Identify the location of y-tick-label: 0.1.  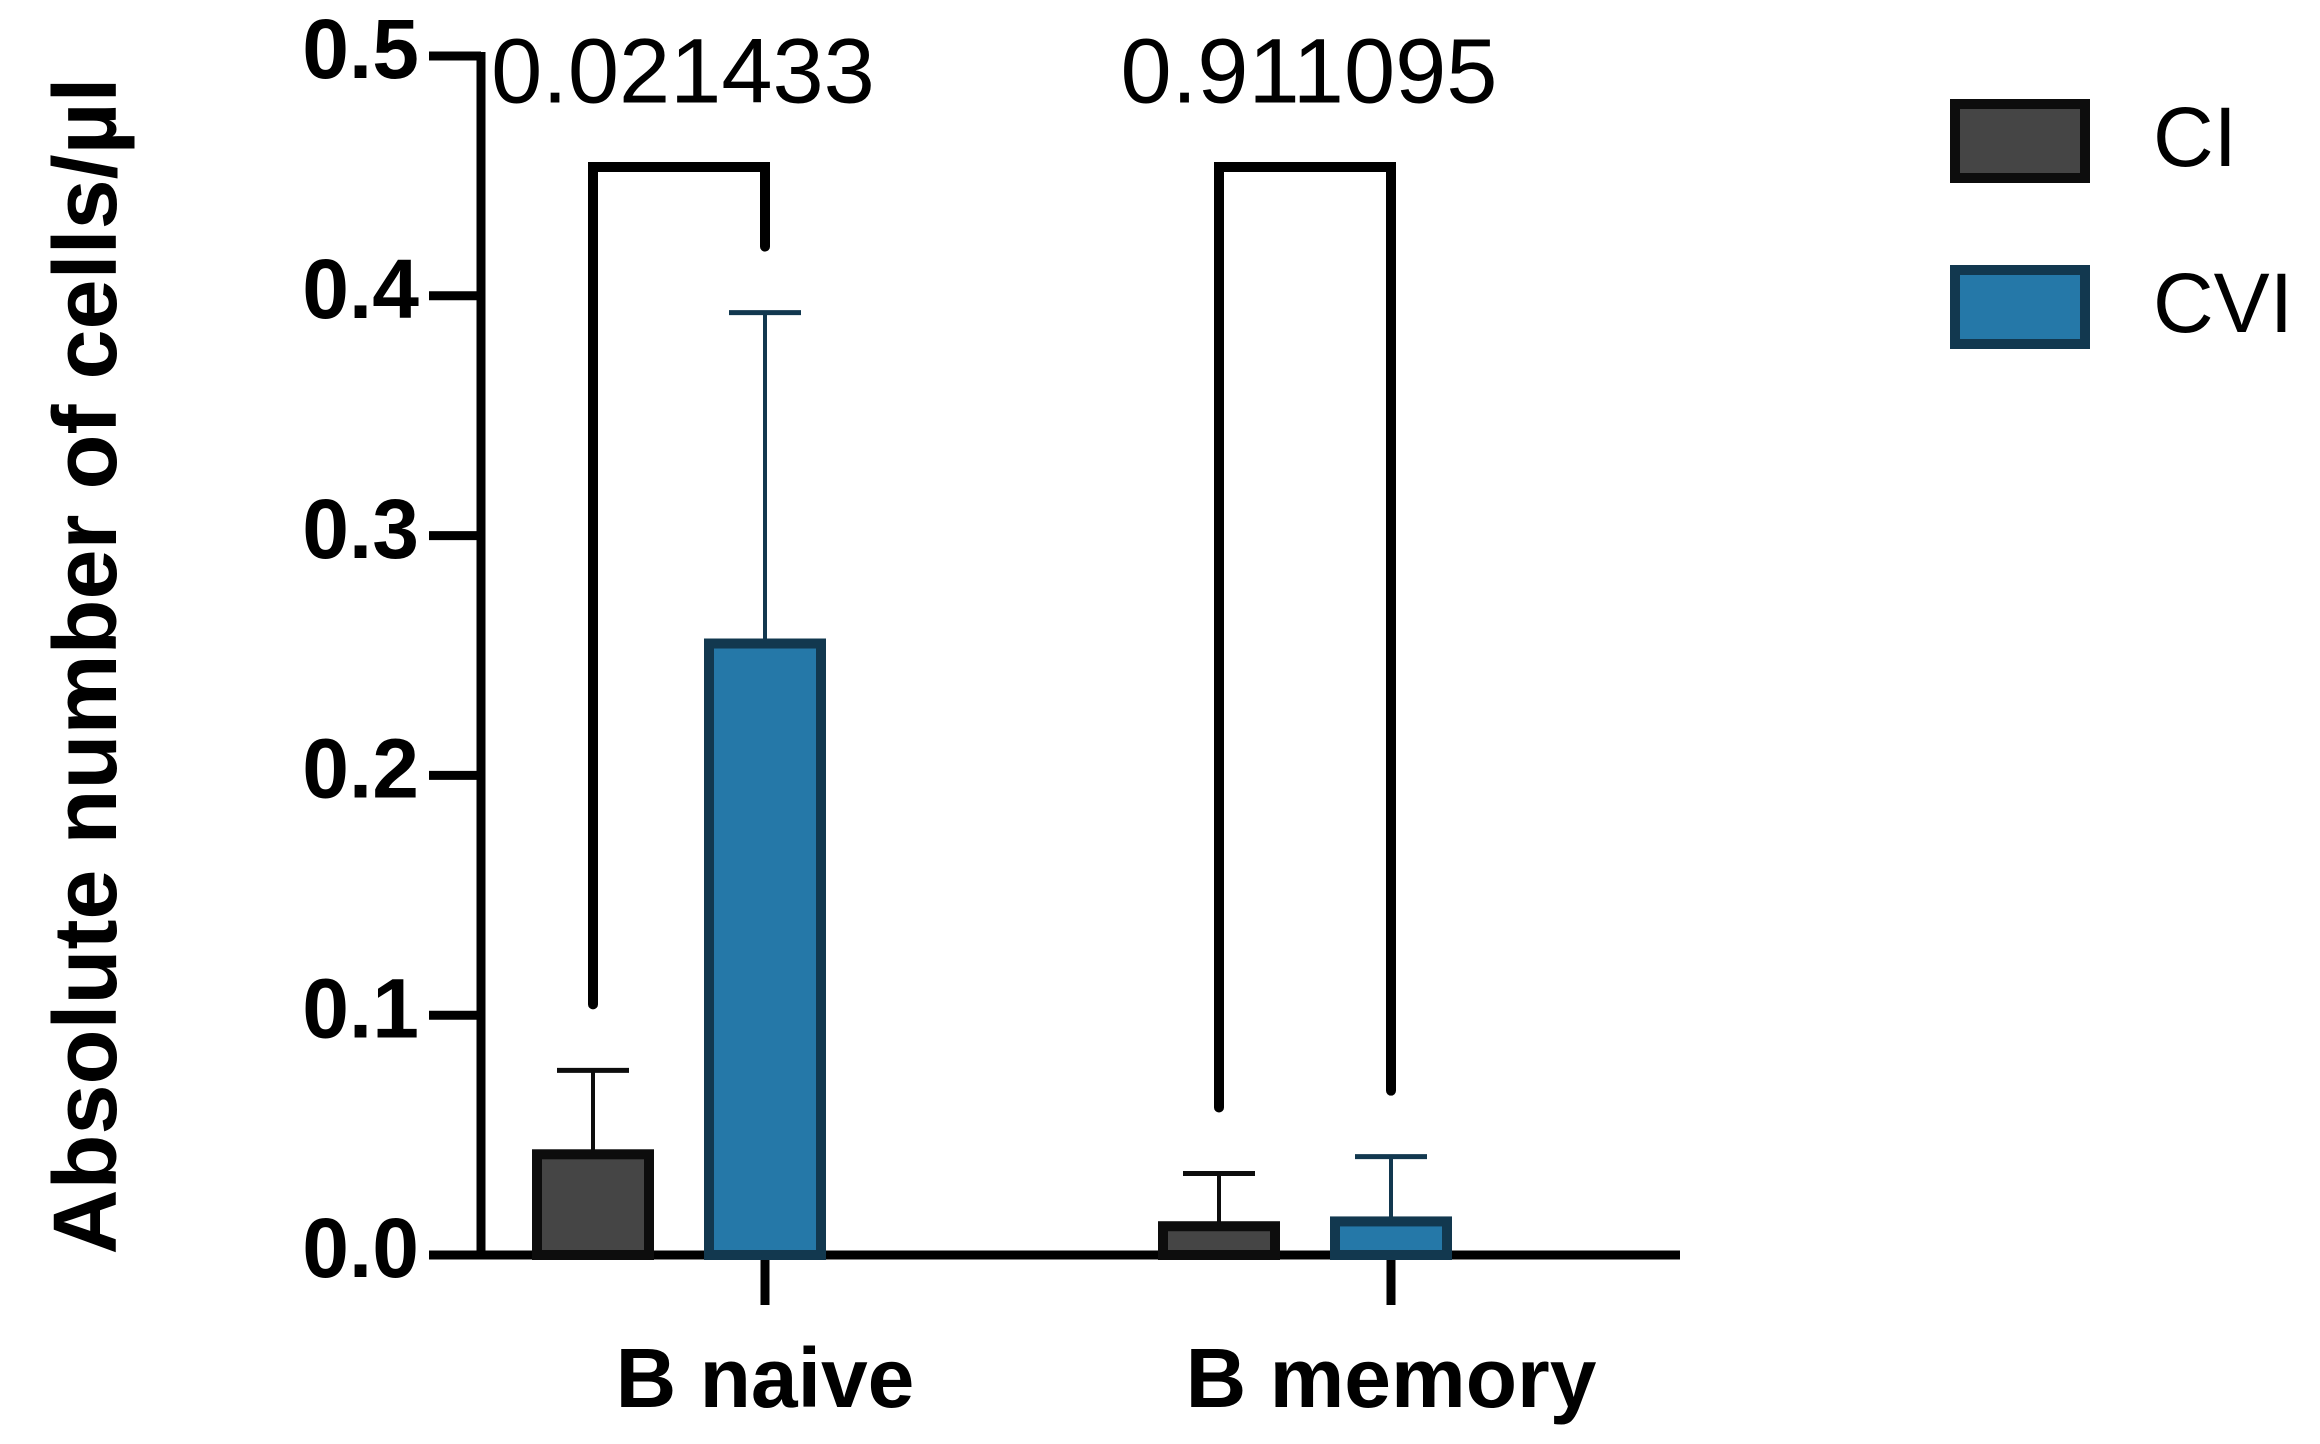
(360, 1008).